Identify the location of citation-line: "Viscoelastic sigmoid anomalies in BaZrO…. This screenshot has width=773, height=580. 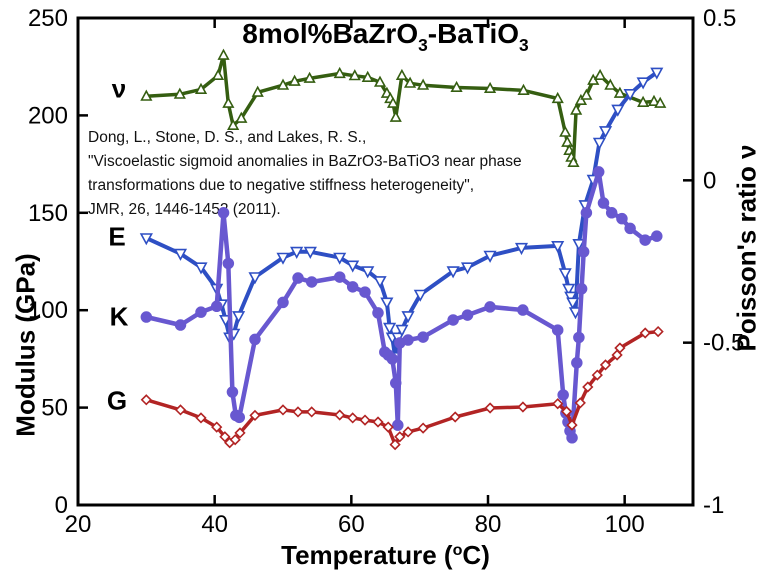
(305, 161).